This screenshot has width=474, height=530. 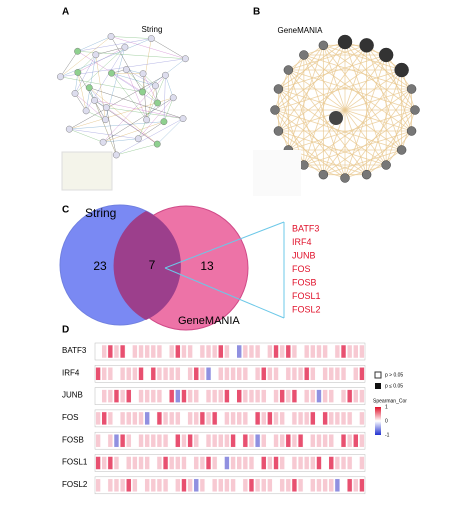 What do you see at coordinates (100, 266) in the screenshot?
I see `venn-count: 23` at bounding box center [100, 266].